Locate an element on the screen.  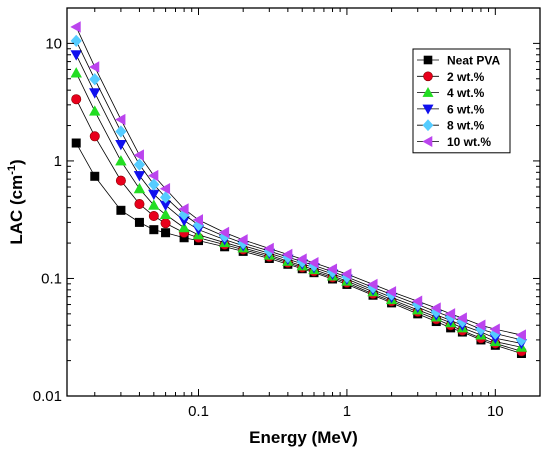
x-tick-label: 10 is located at coordinates (495, 411).